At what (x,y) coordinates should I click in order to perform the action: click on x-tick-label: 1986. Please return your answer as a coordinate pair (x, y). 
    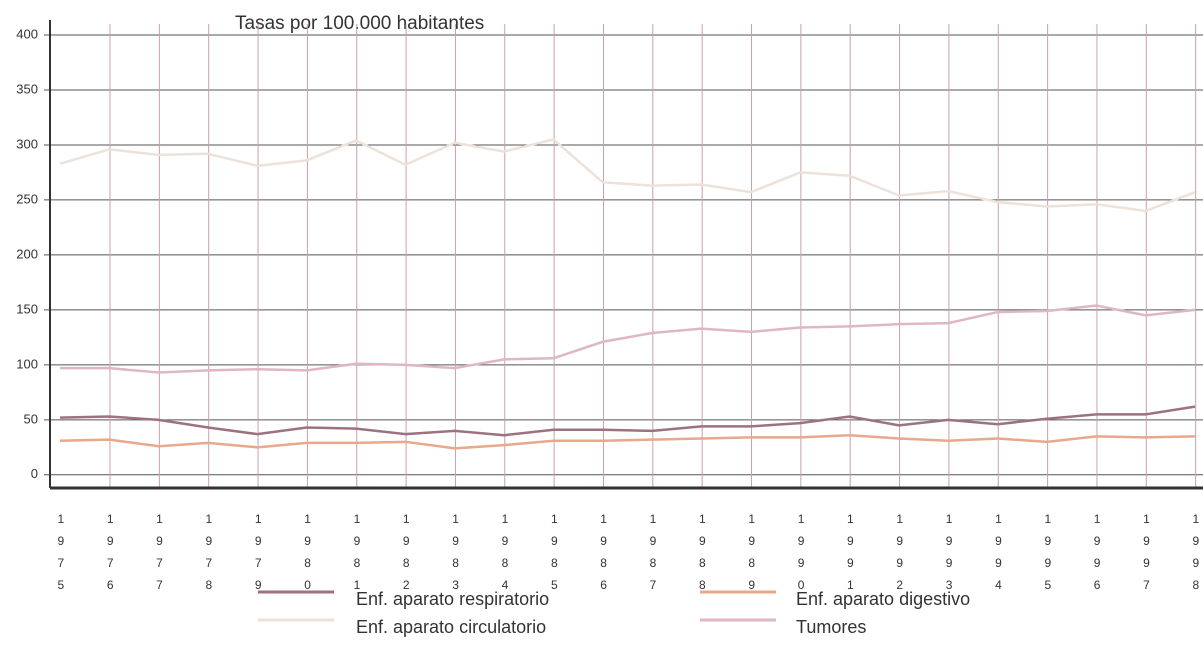
    Looking at the image, I should click on (604, 556).